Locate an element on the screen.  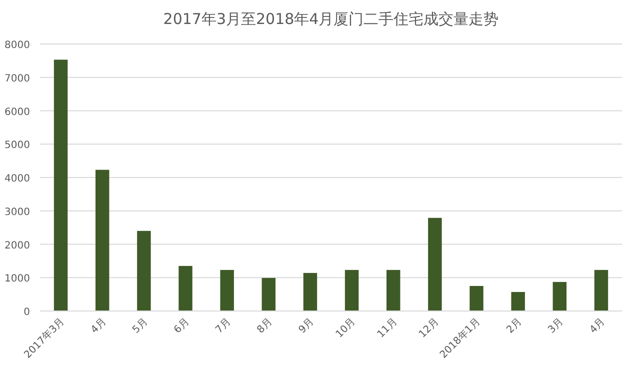
x-tick-label: 6月 is located at coordinates (182, 326).